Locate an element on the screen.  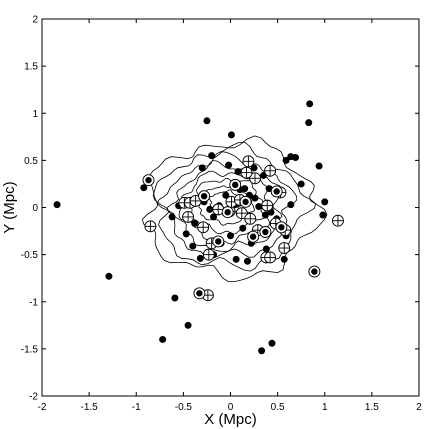
y-tick-label: 2 is located at coordinates (35, 20).